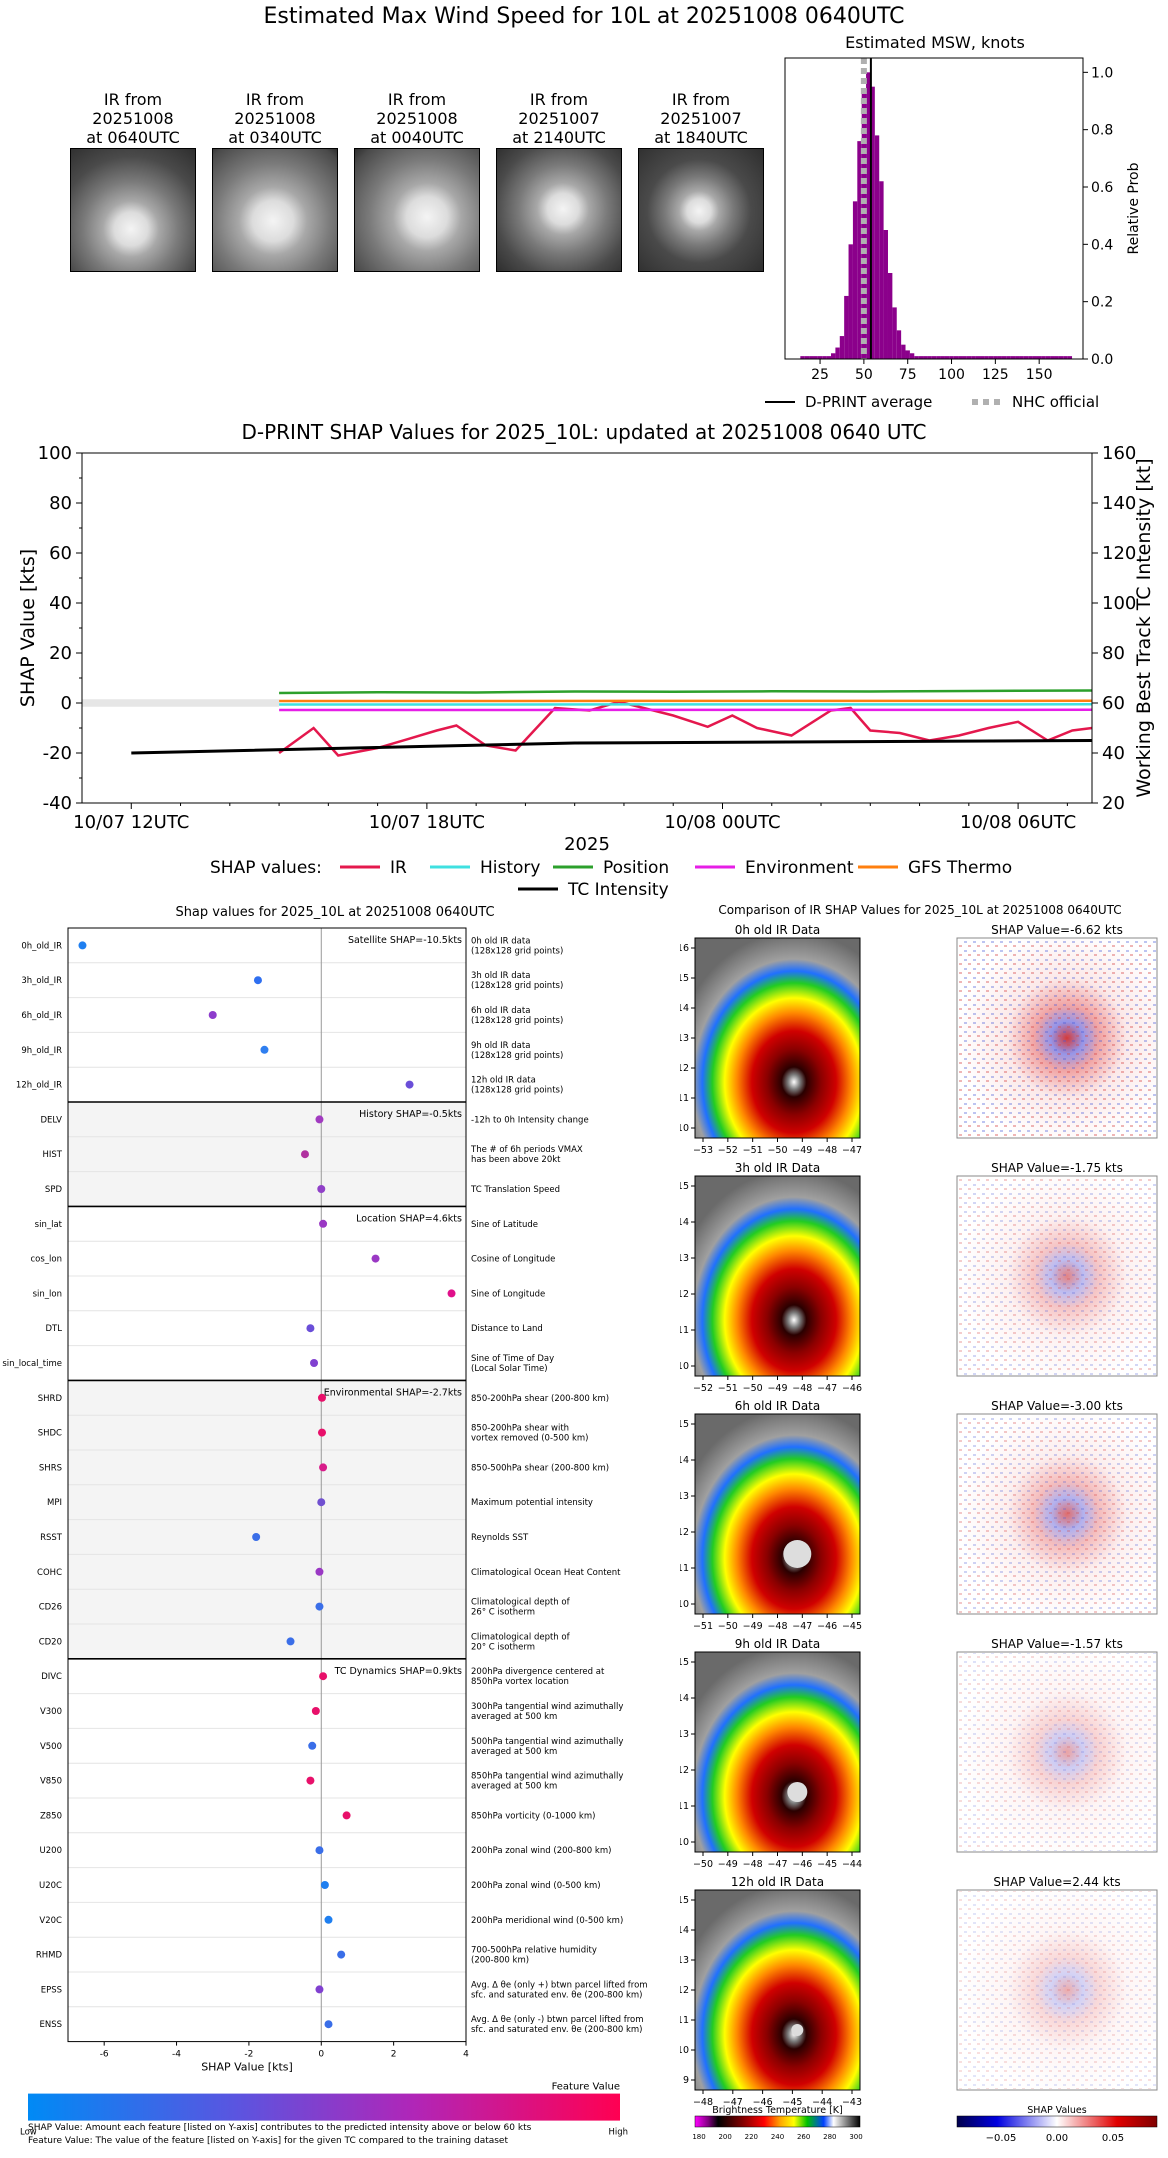 The height and width of the screenshot is (2158, 1168). I want to click on ir-thumbnail-image, so click(417, 210).